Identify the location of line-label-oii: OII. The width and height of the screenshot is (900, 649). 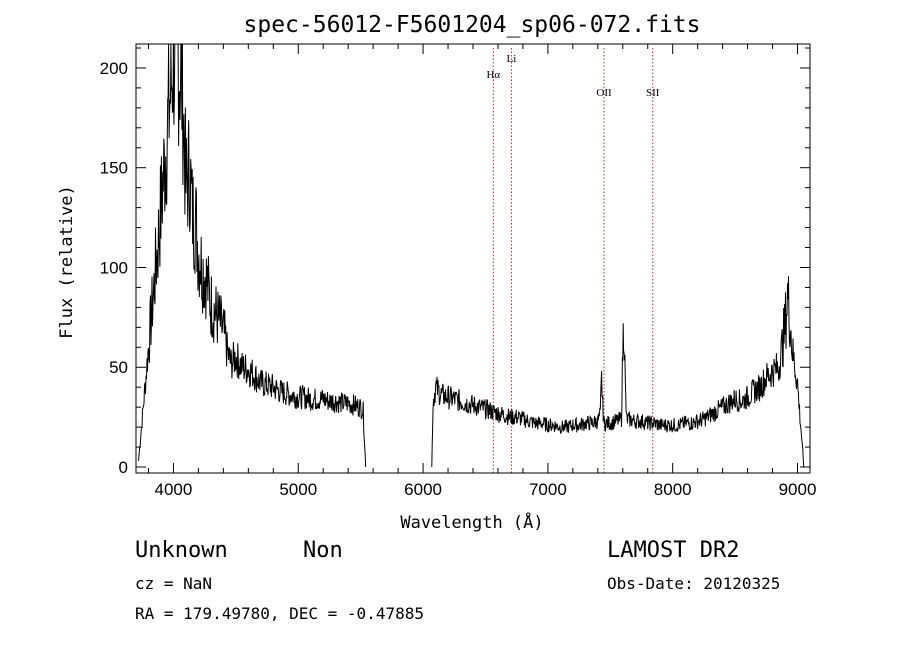
(604, 93).